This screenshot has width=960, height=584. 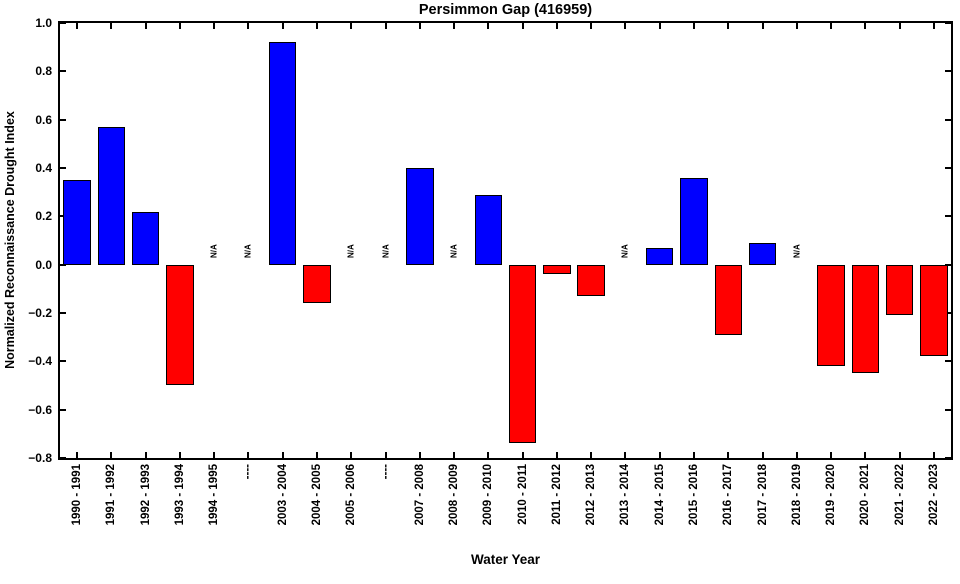 What do you see at coordinates (488, 229) in the screenshot?
I see `bar-2009-2010` at bounding box center [488, 229].